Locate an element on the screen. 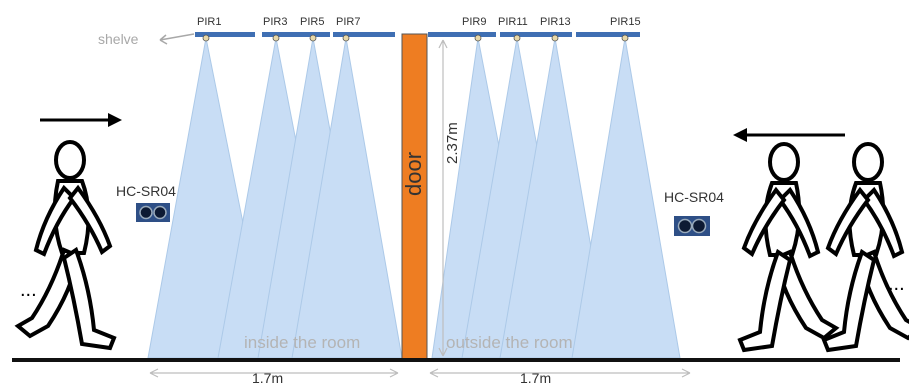  ultrasonic-label-right: HC-SR04 is located at coordinates (694, 197).